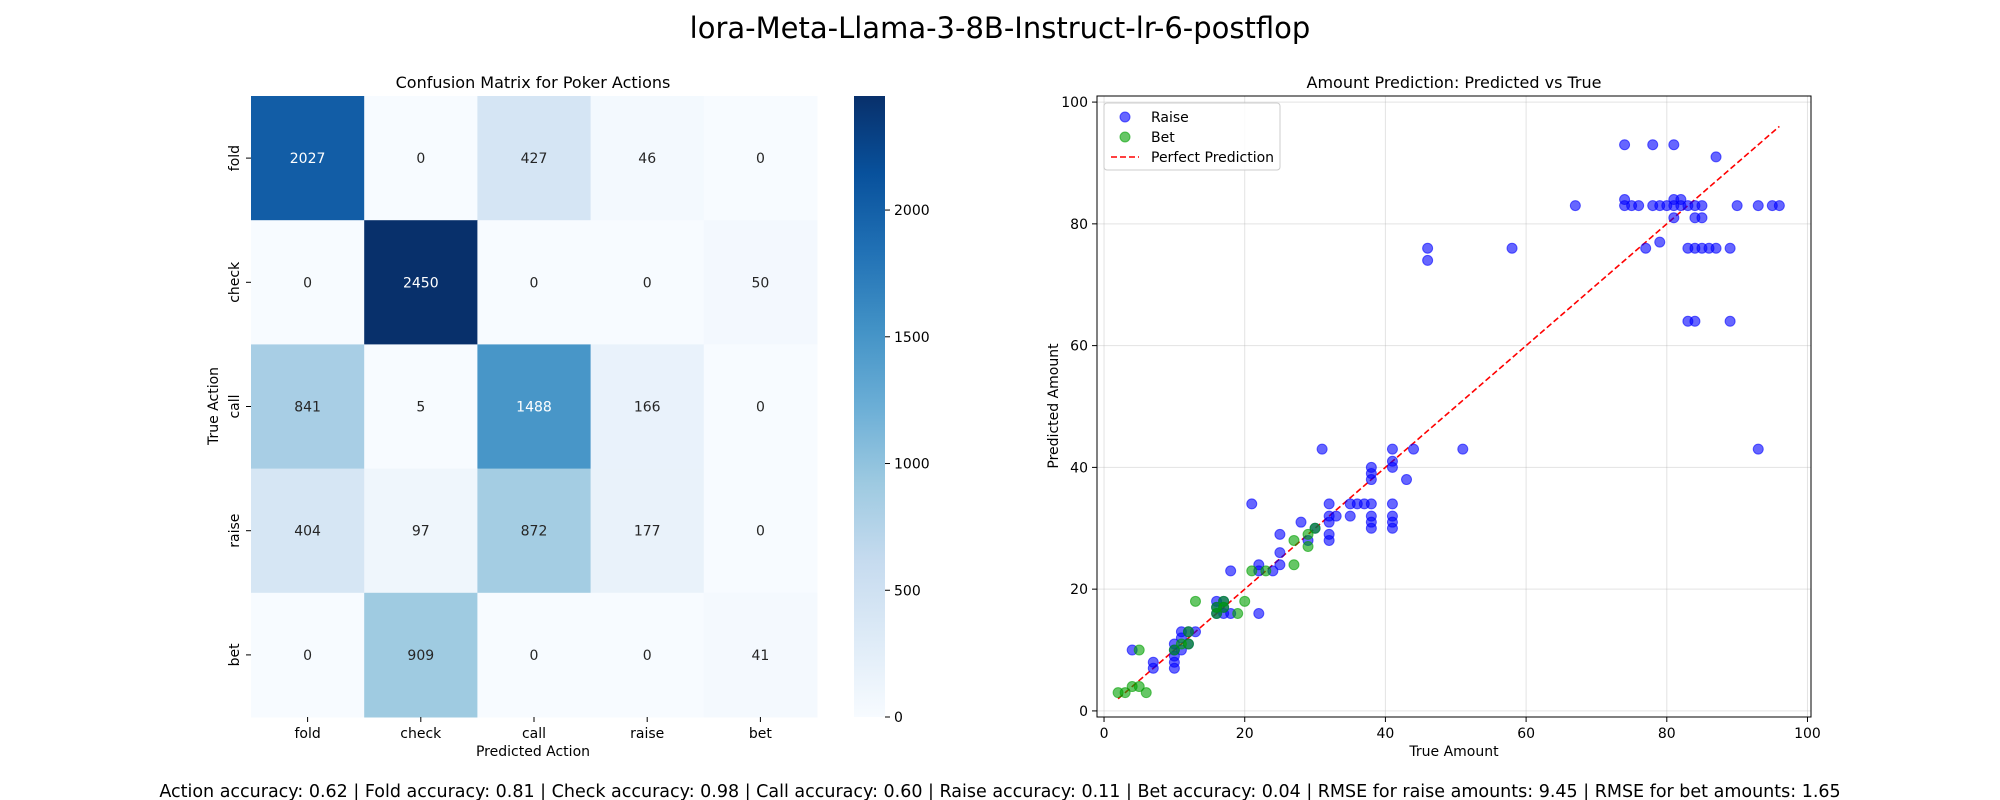 This screenshot has width=2000, height=800. What do you see at coordinates (1054, 406) in the screenshot?
I see `scatter-y-axis-label: Predicted Amount` at bounding box center [1054, 406].